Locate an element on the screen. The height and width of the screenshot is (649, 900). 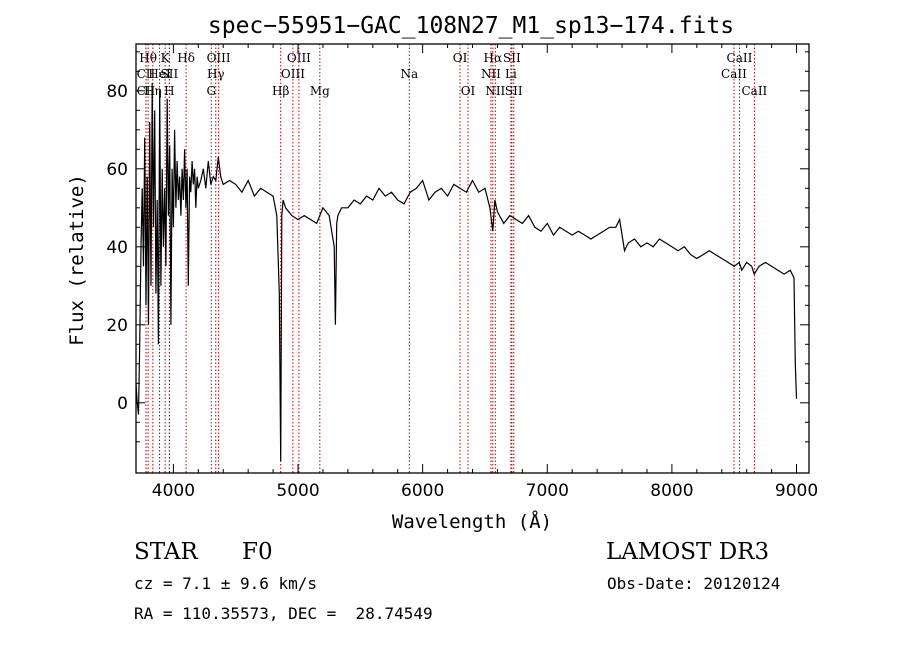
spectral-line-label: Li is located at coordinates (511, 74).